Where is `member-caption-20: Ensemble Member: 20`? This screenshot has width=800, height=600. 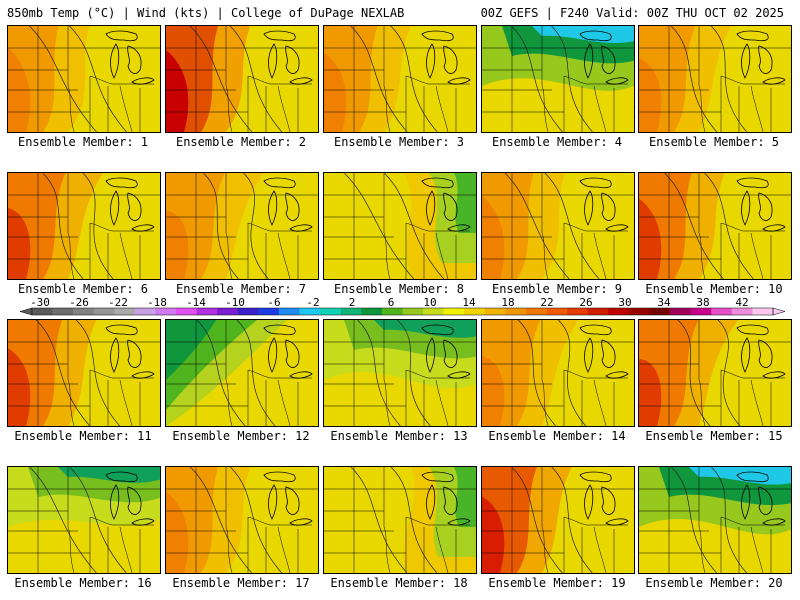
member-caption-20: Ensemble Member: 20 is located at coordinates (714, 583).